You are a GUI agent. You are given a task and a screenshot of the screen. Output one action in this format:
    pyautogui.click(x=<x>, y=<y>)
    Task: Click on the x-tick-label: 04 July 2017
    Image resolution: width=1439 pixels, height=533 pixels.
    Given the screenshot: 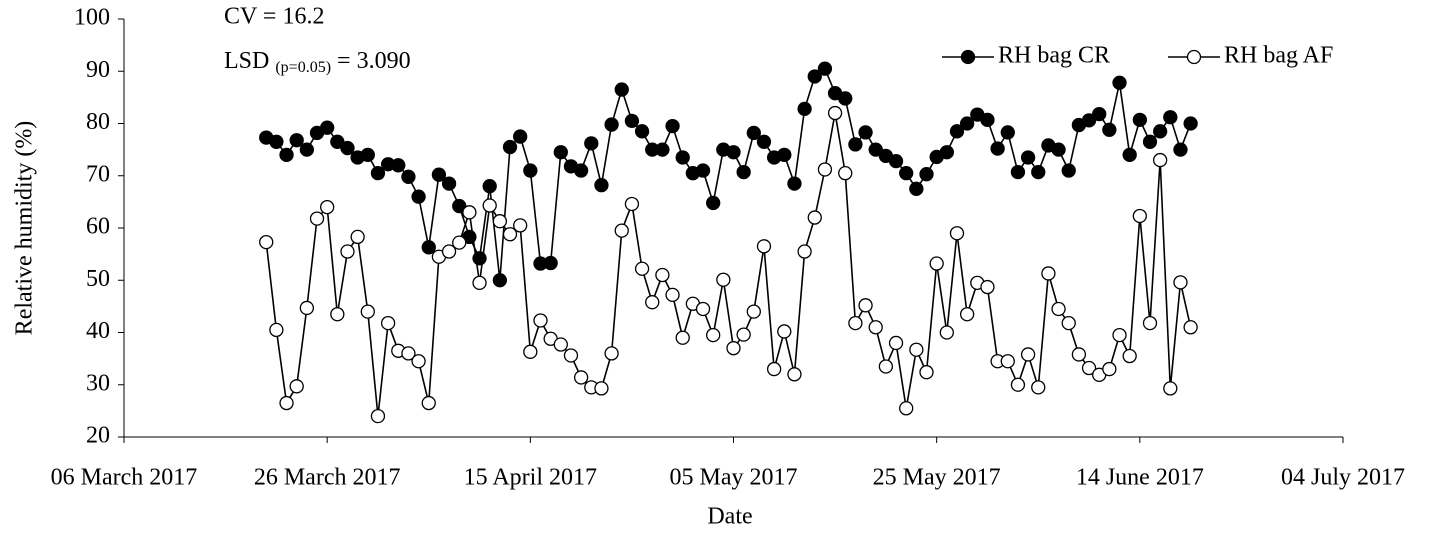 What is the action you would take?
    pyautogui.click(x=1343, y=478)
    